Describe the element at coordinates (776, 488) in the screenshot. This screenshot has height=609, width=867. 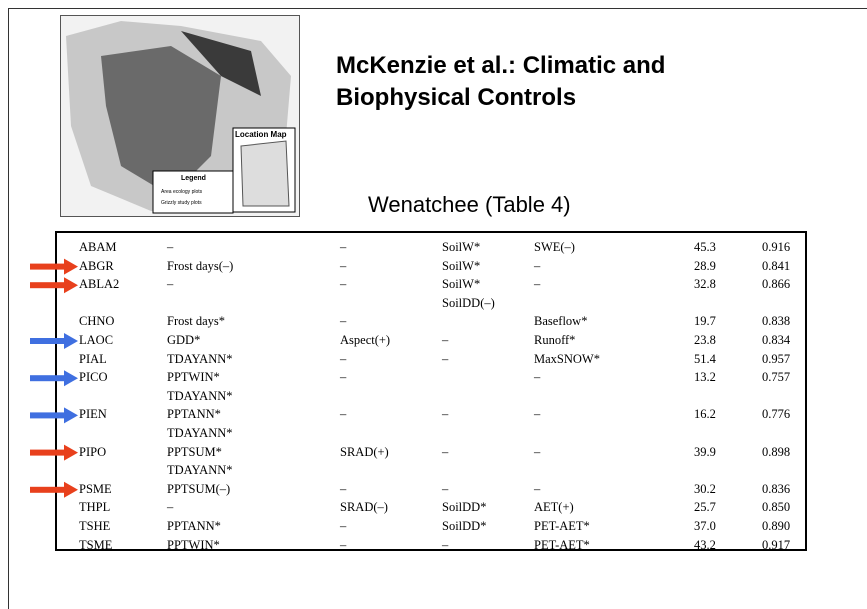
I see `table-cell: 0.836` at that location.